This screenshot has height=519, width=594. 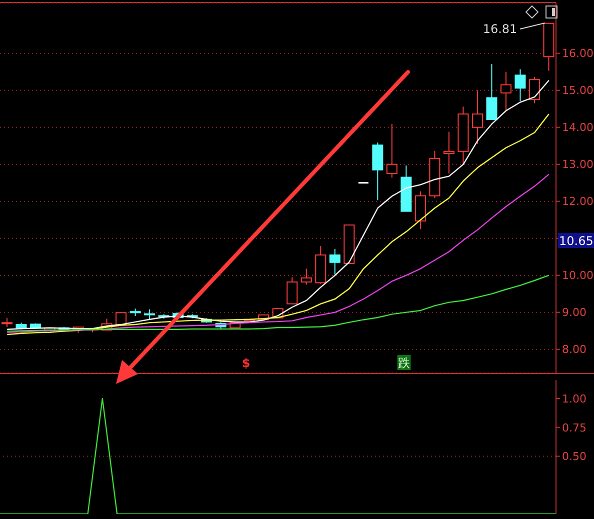 What do you see at coordinates (574, 399) in the screenshot?
I see `y-tick-label: 1.00` at bounding box center [574, 399].